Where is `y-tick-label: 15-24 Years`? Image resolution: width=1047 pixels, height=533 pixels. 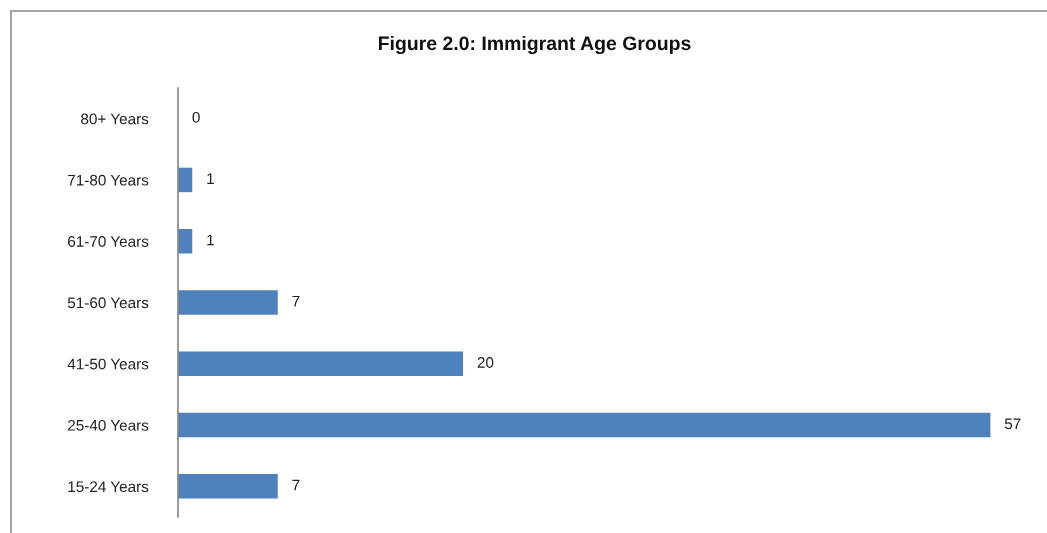
y-tick-label: 15-24 Years is located at coordinates (108, 487).